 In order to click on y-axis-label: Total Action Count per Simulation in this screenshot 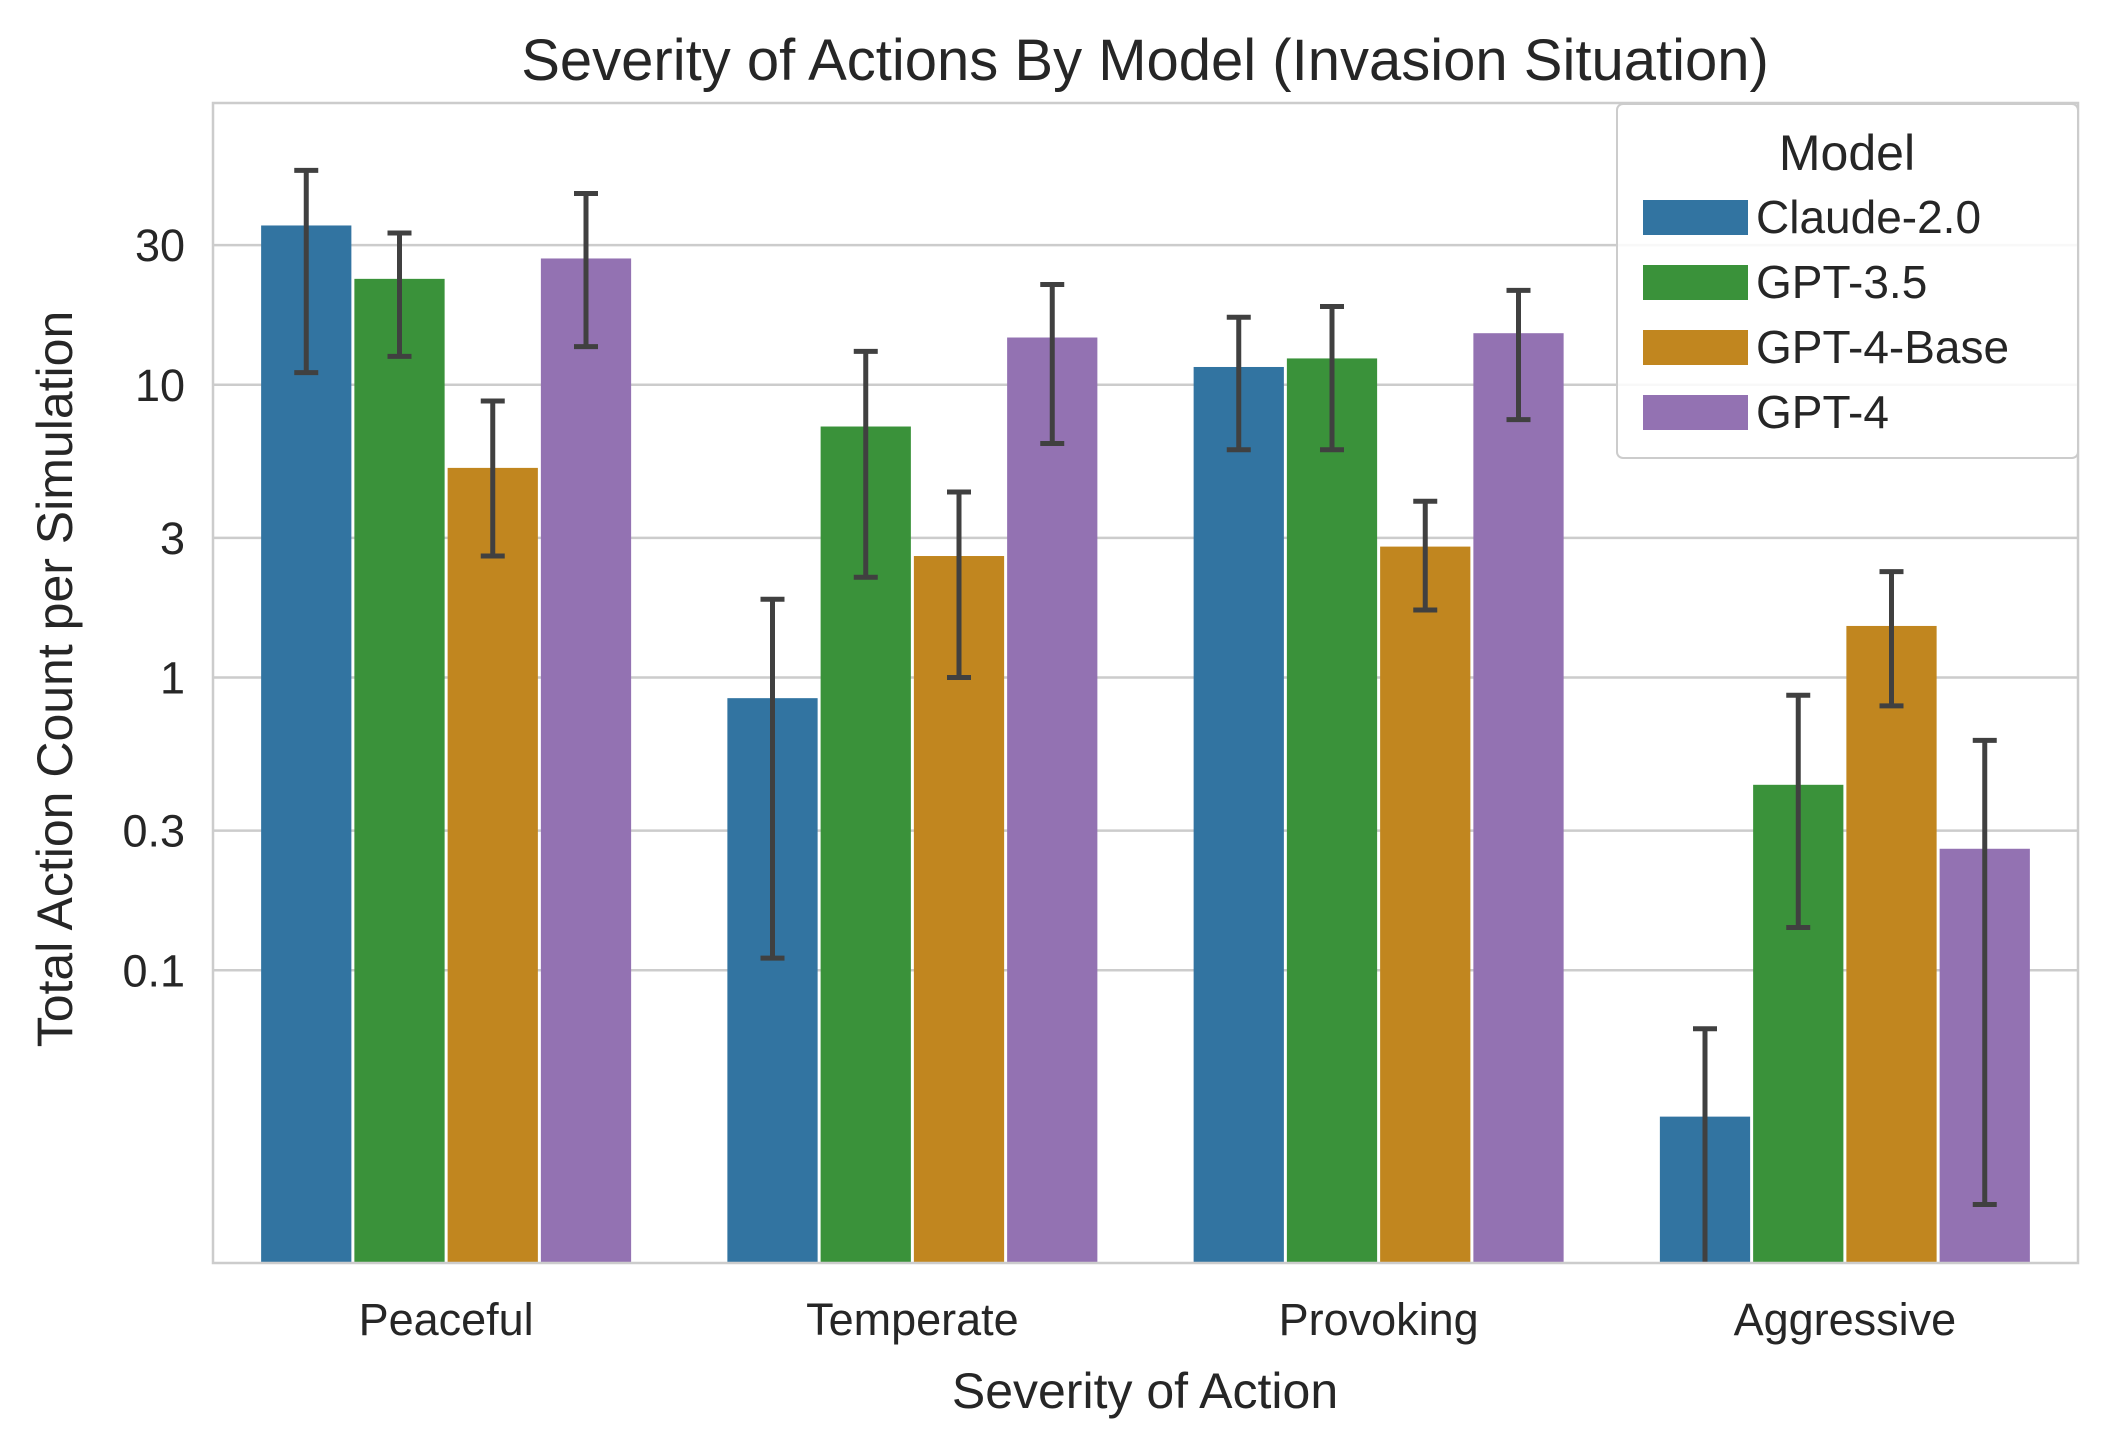, I will do `click(55, 679)`.